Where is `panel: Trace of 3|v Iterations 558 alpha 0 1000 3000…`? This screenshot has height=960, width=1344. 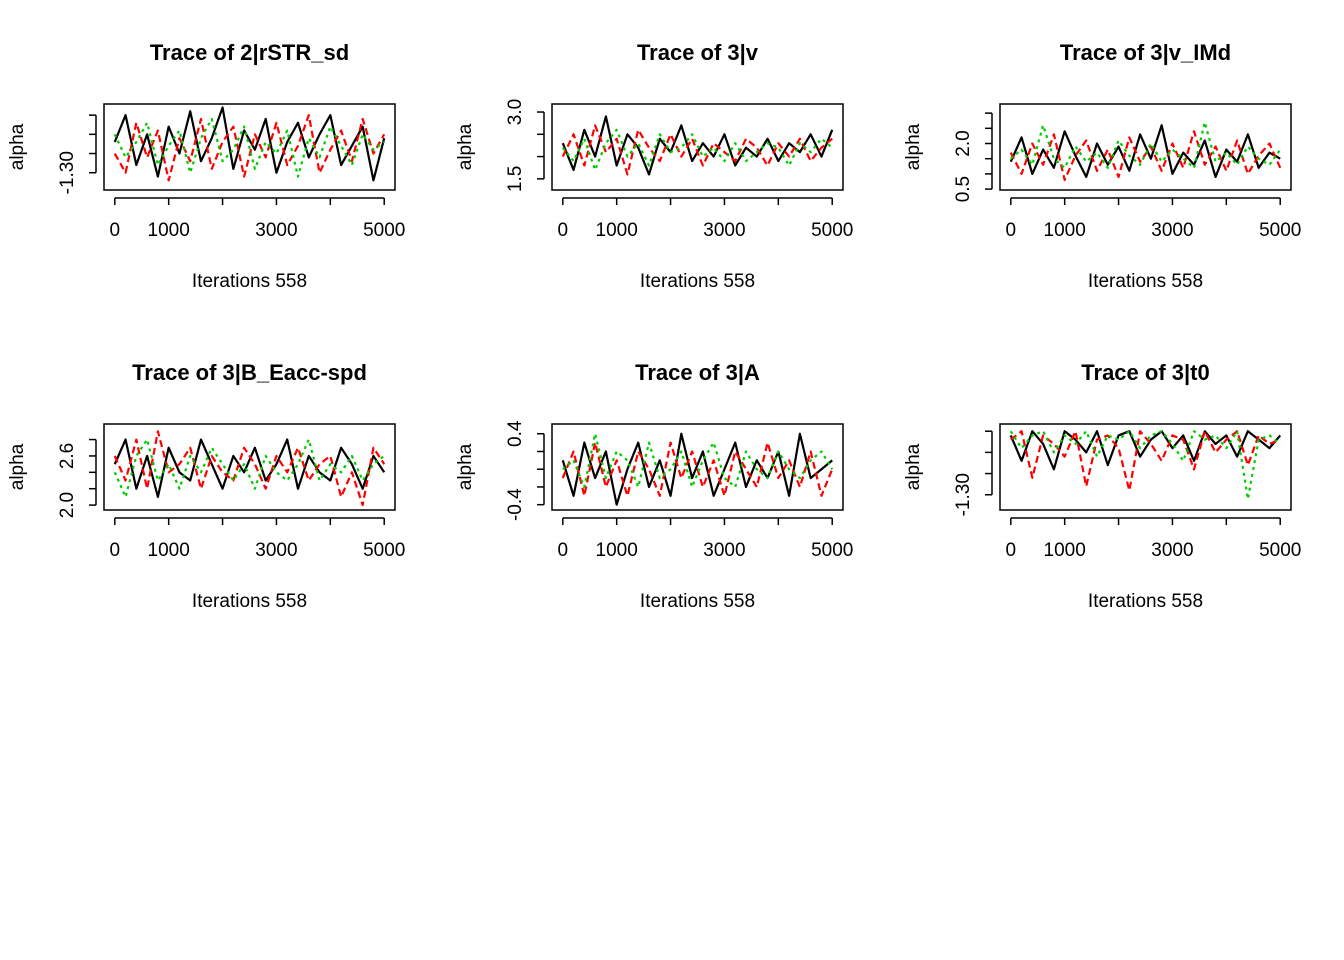
panel: Trace of 3|v Iterations 558 alpha 0 1000 3000… is located at coordinates (654, 166).